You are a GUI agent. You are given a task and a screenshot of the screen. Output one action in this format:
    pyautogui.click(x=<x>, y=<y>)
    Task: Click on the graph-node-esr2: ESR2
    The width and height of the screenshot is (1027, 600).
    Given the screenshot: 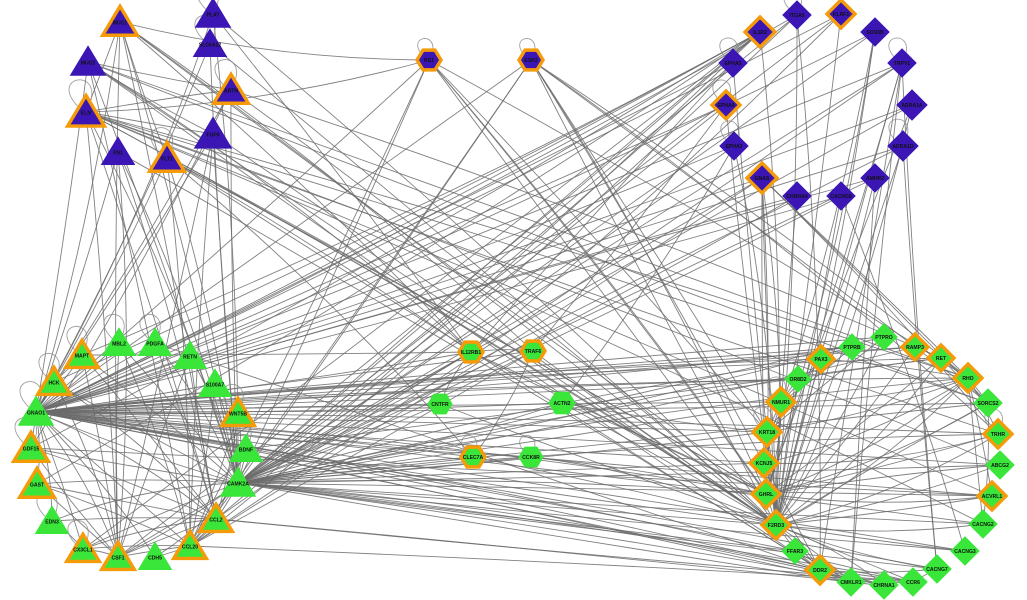 What is the action you would take?
    pyautogui.click(x=531, y=60)
    